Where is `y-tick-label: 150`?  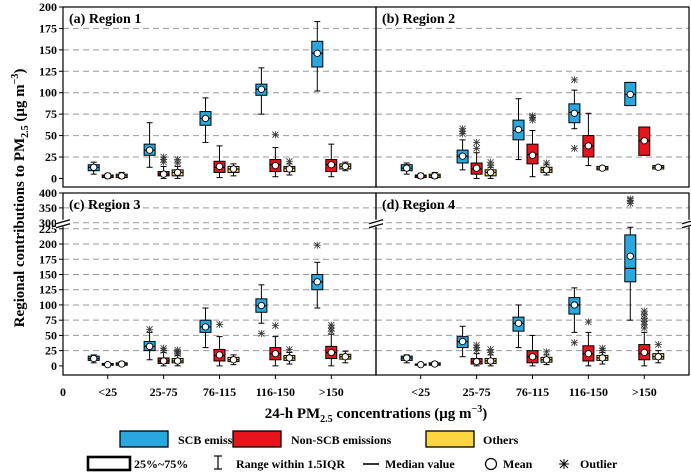 y-tick-label: 150 is located at coordinates (48, 274).